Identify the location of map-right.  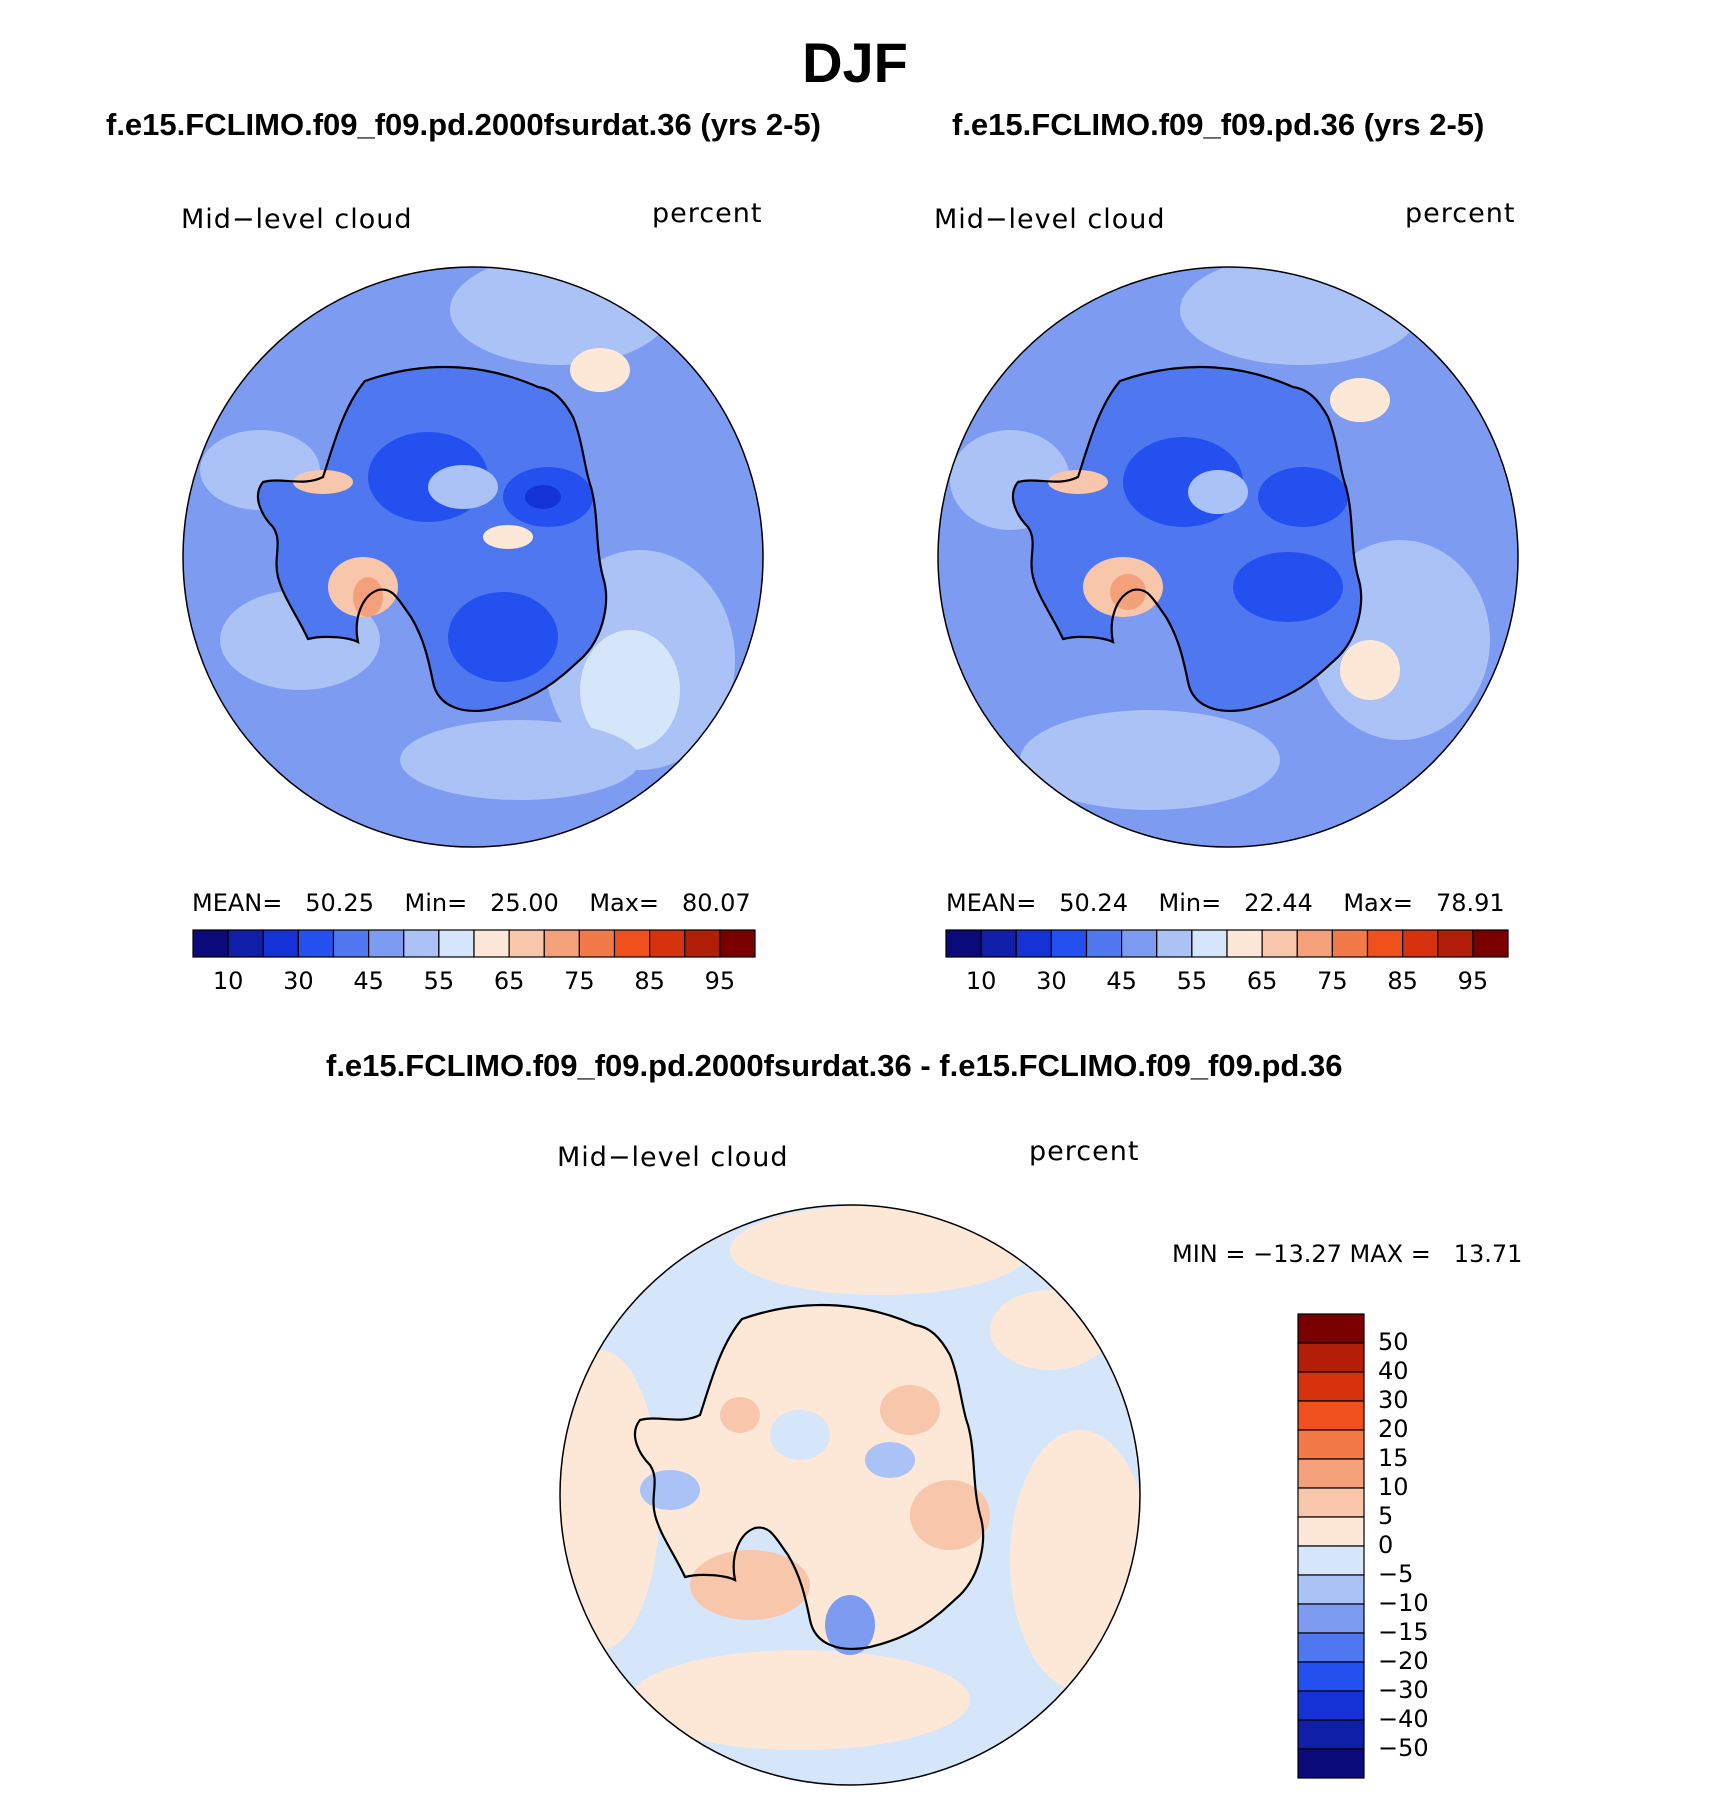
(1228, 557).